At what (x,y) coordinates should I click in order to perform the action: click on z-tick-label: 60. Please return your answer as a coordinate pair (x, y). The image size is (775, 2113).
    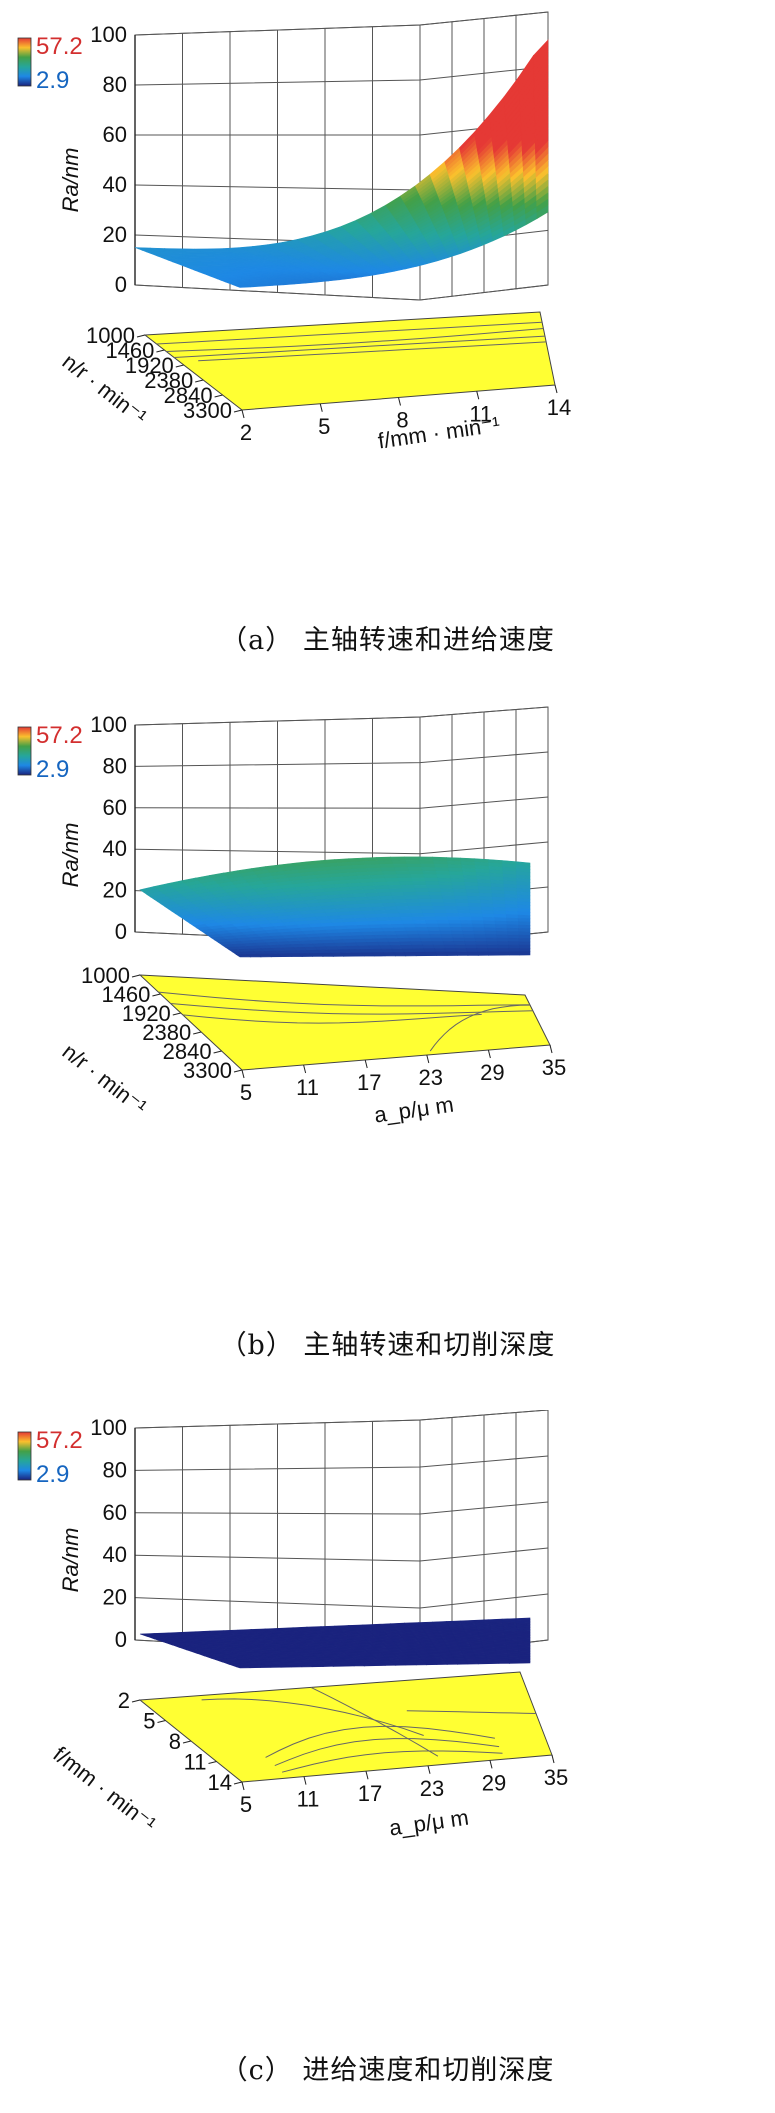
    Looking at the image, I should click on (115, 1512).